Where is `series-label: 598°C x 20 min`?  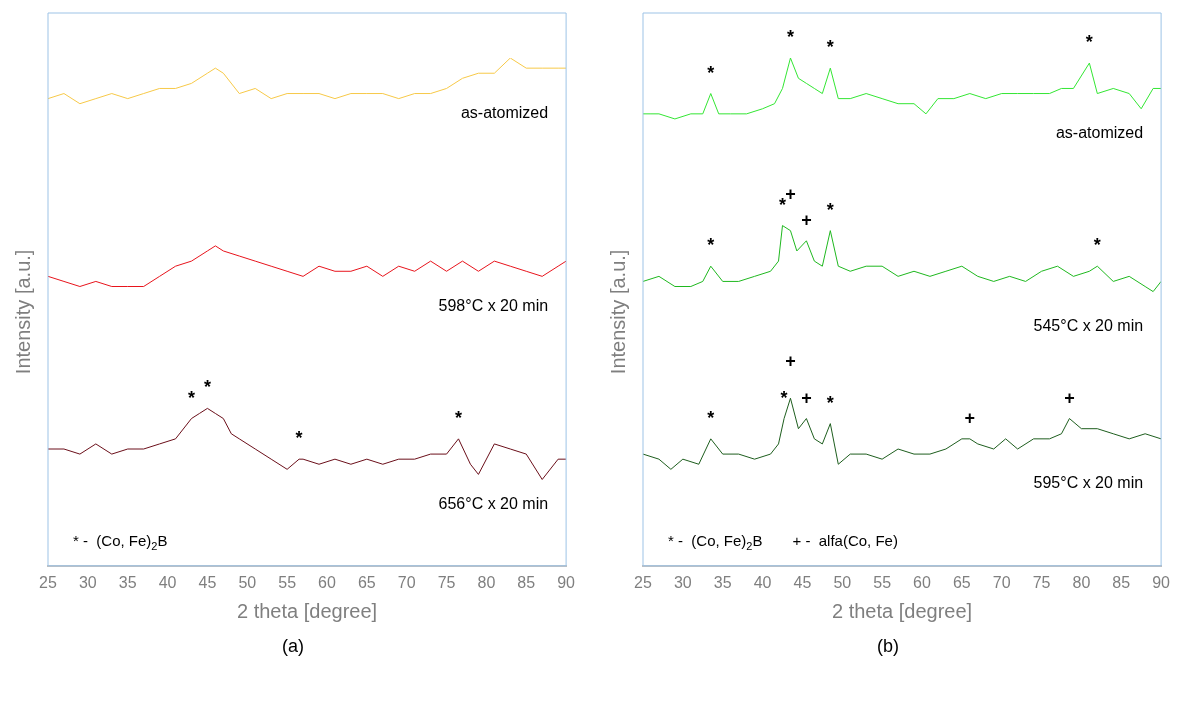 series-label: 598°C x 20 min is located at coordinates (493, 305).